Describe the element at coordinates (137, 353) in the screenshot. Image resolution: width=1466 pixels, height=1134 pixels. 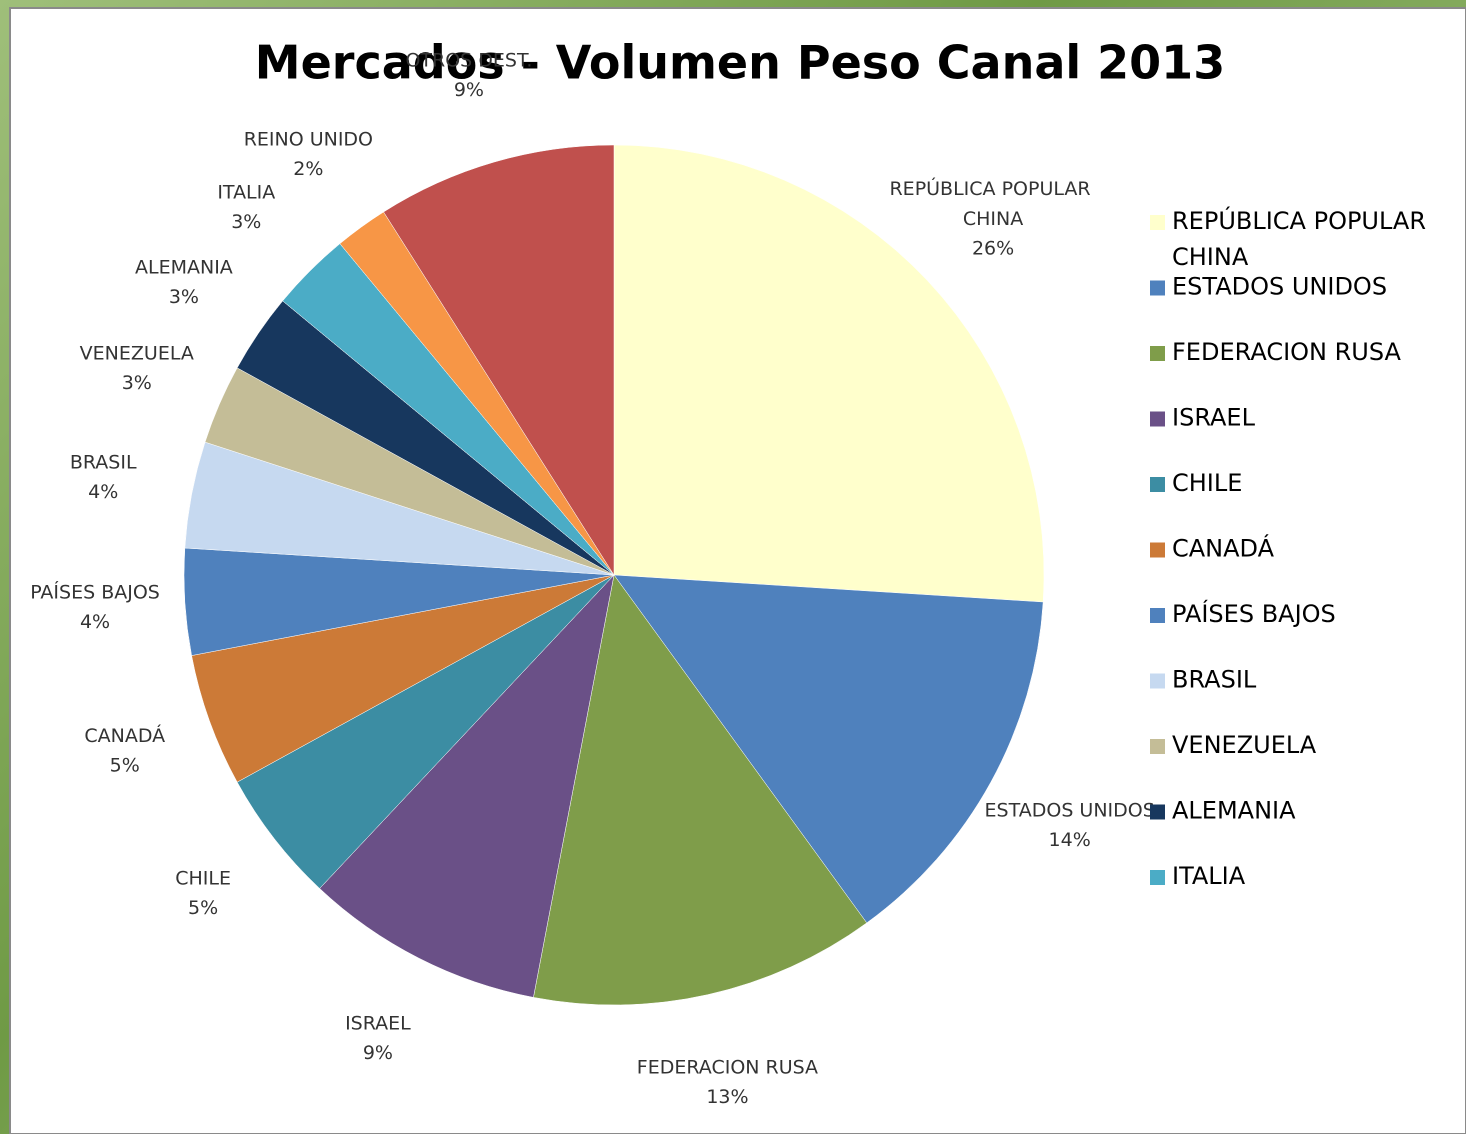
I see `slice-label-name: VENEZUELA` at that location.